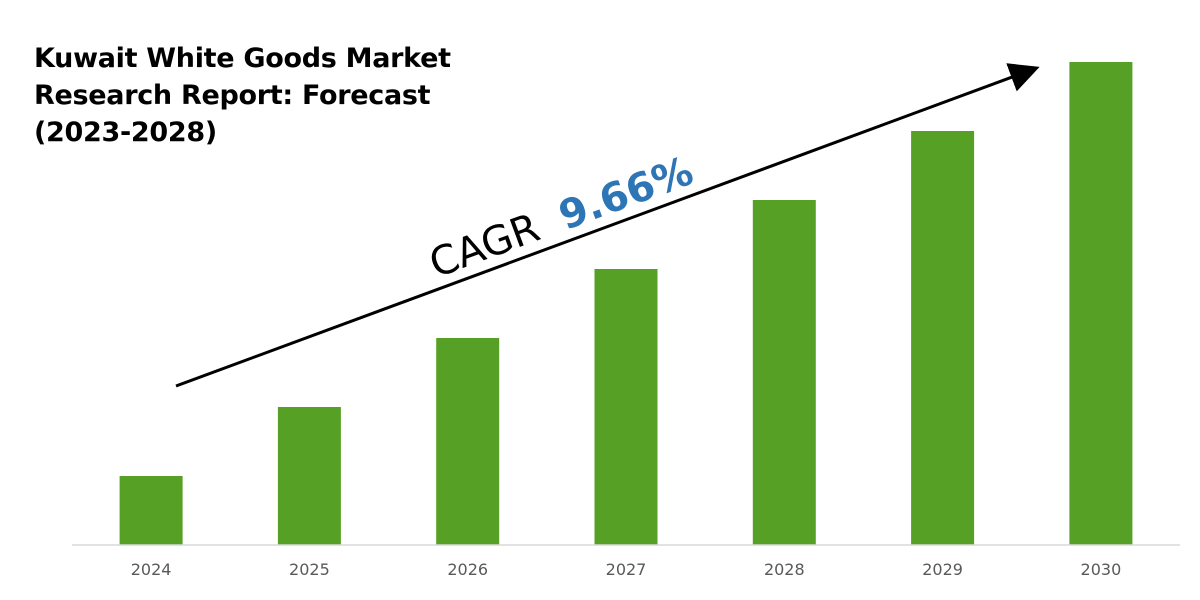 The image size is (1200, 600). Describe the element at coordinates (1101, 569) in the screenshot. I see `x-tick-label: 2030` at that location.